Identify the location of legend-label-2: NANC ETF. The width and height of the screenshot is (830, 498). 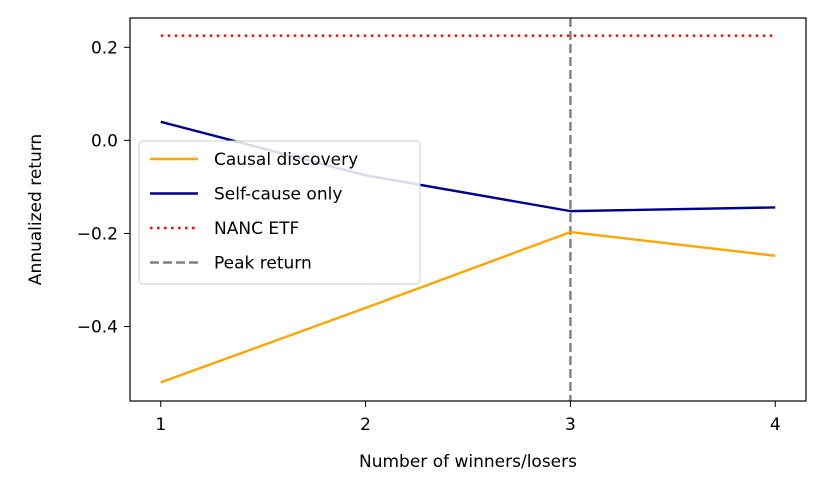
(256, 229).